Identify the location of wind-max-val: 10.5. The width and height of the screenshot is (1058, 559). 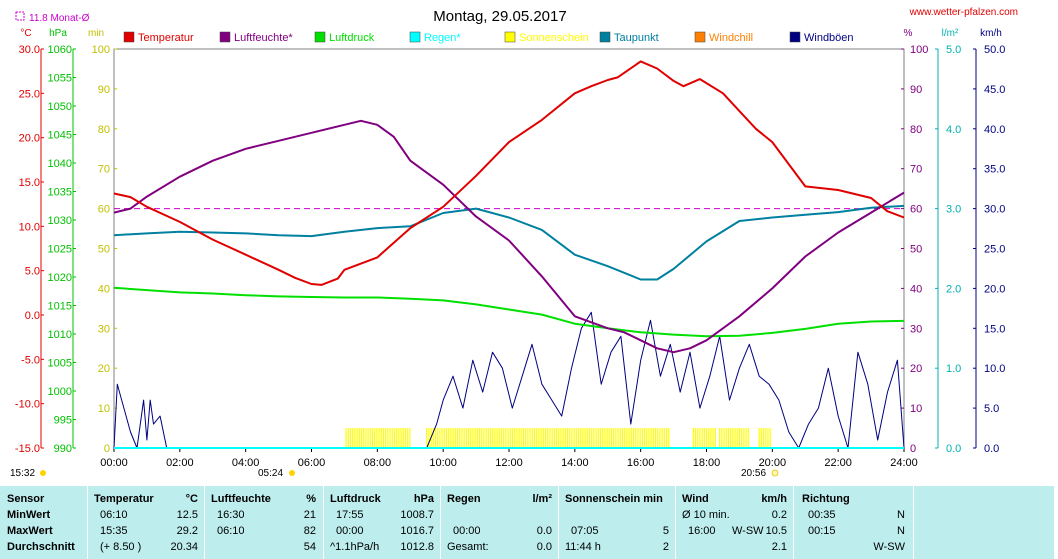
(776, 531).